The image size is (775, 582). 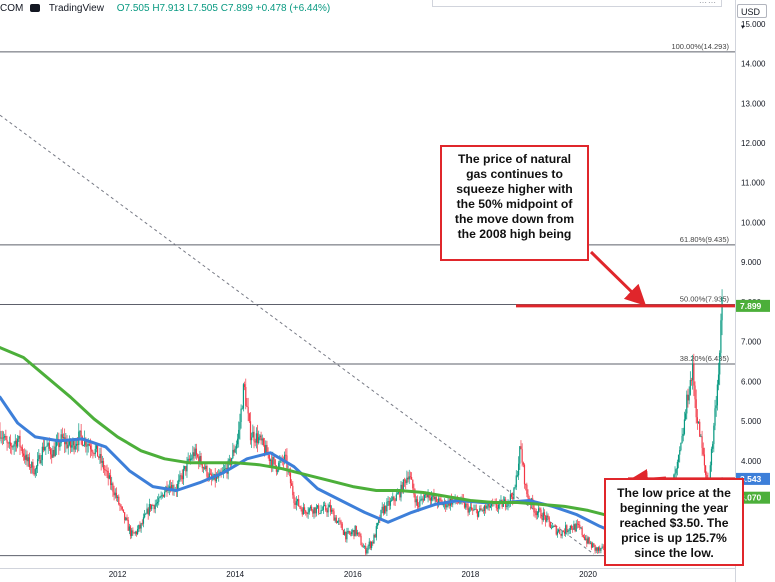 What do you see at coordinates (708, 3) in the screenshot?
I see `more-dots-icon: ⋯⋯` at bounding box center [708, 3].